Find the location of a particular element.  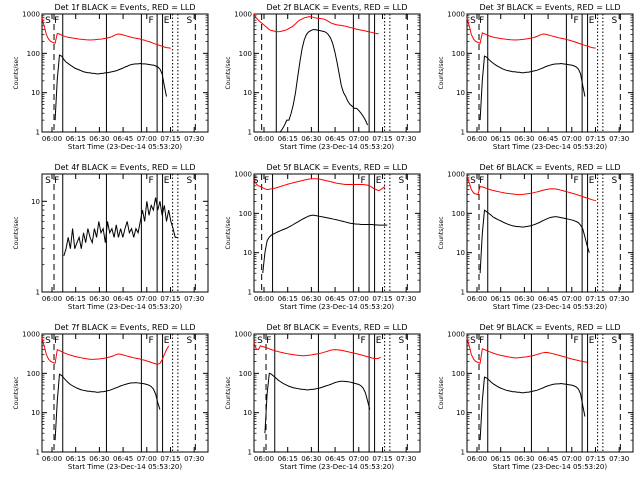

panel-title: Det 7f BLACK = Events, RED = LLD is located at coordinates (124, 327).